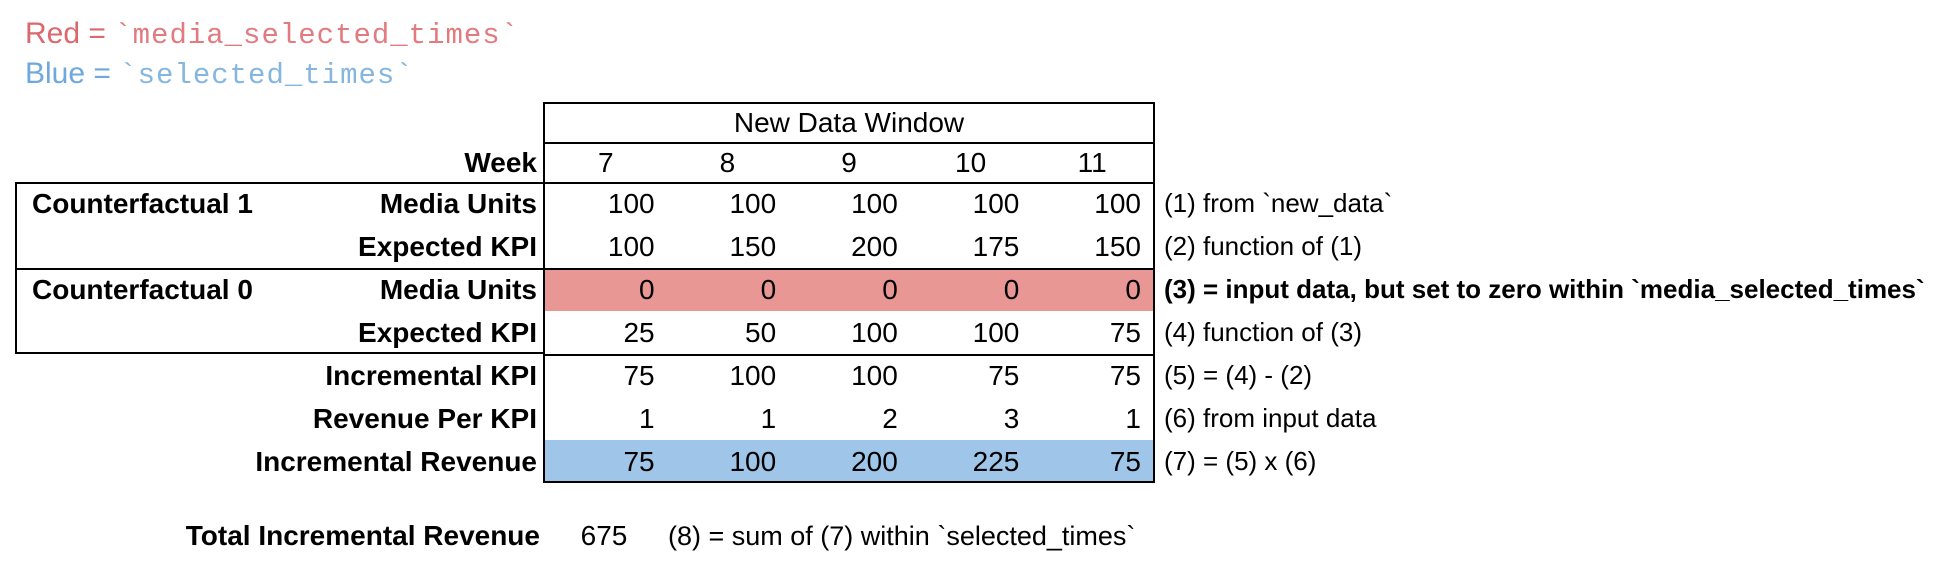  Describe the element at coordinates (849, 123) in the screenshot. I see `new-data-window-header: New Data Window` at that location.